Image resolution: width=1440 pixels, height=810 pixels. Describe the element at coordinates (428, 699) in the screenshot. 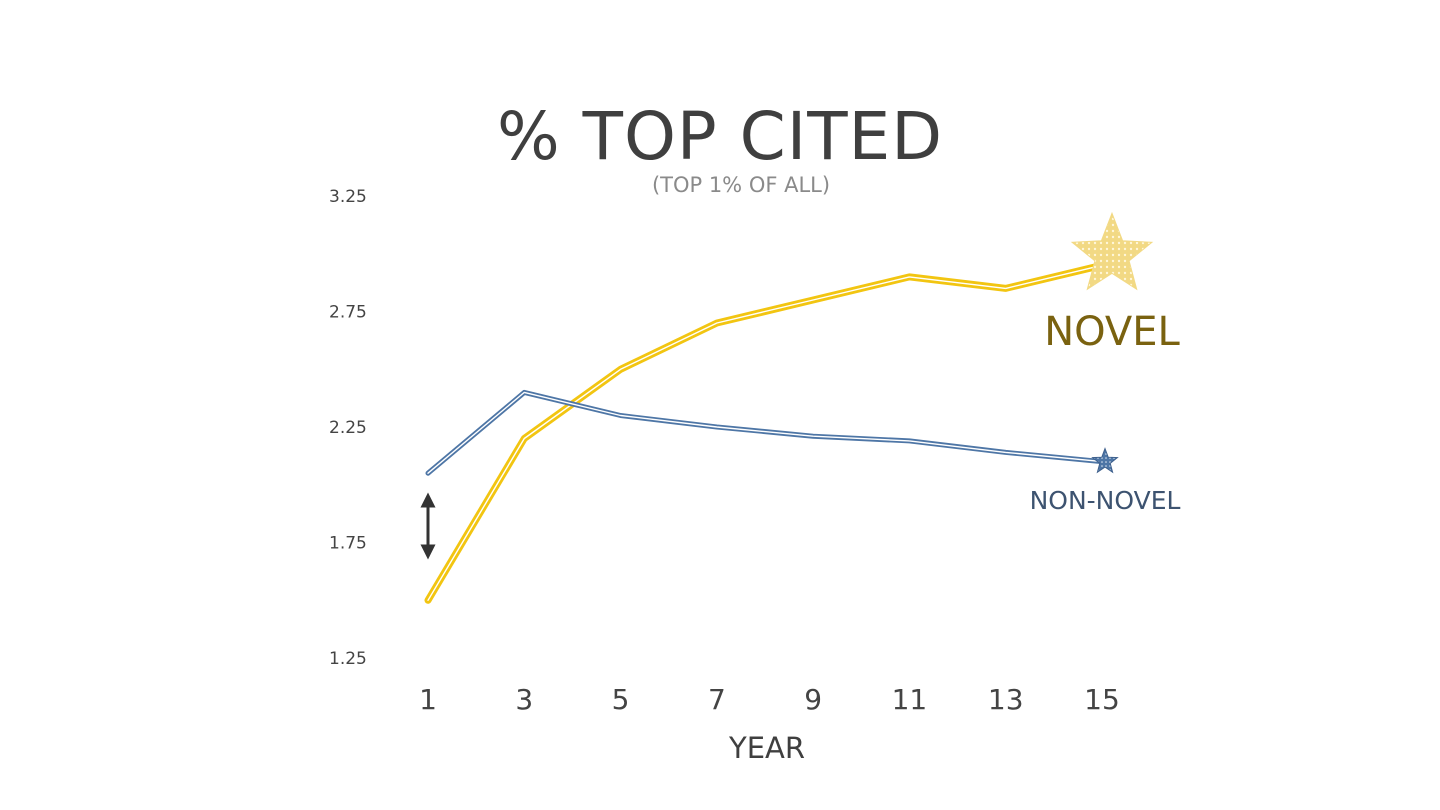

I see `x-tick-label: 1` at that location.